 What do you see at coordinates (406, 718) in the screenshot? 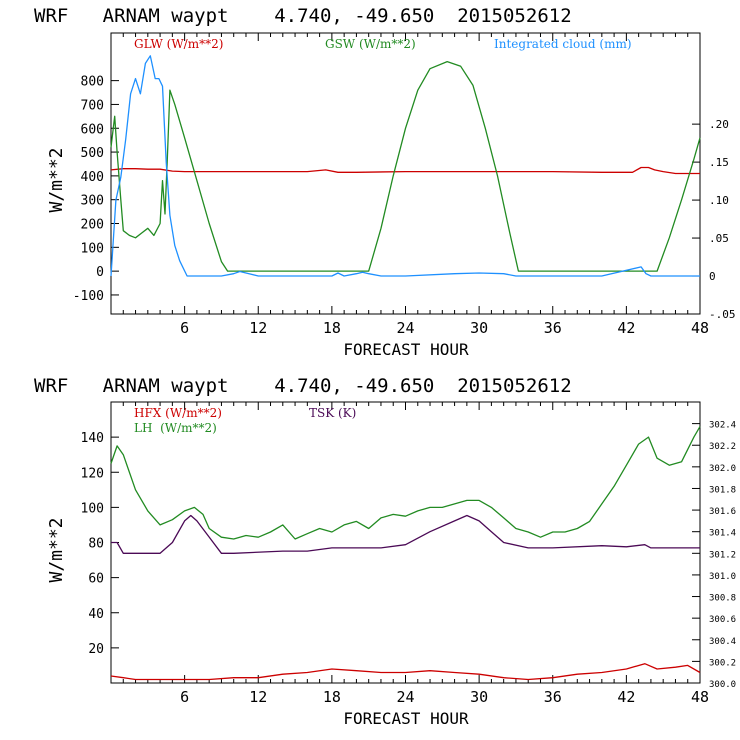
I see `chart-2-x-label: FORECAST HOUR` at bounding box center [406, 718].